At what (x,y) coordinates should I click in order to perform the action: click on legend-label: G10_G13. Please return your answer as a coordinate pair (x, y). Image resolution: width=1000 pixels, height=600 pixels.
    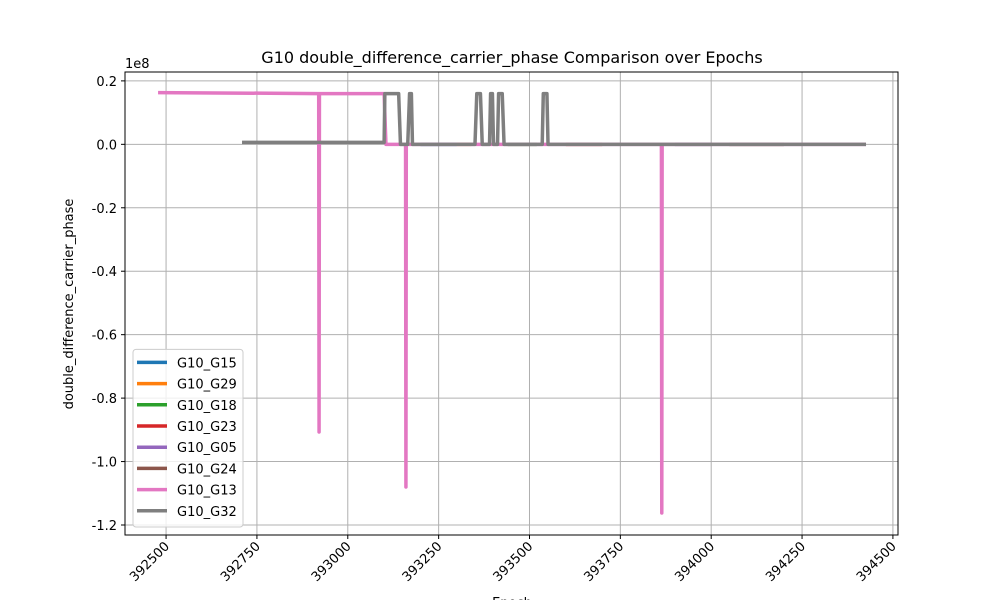
    Looking at the image, I should click on (207, 491).